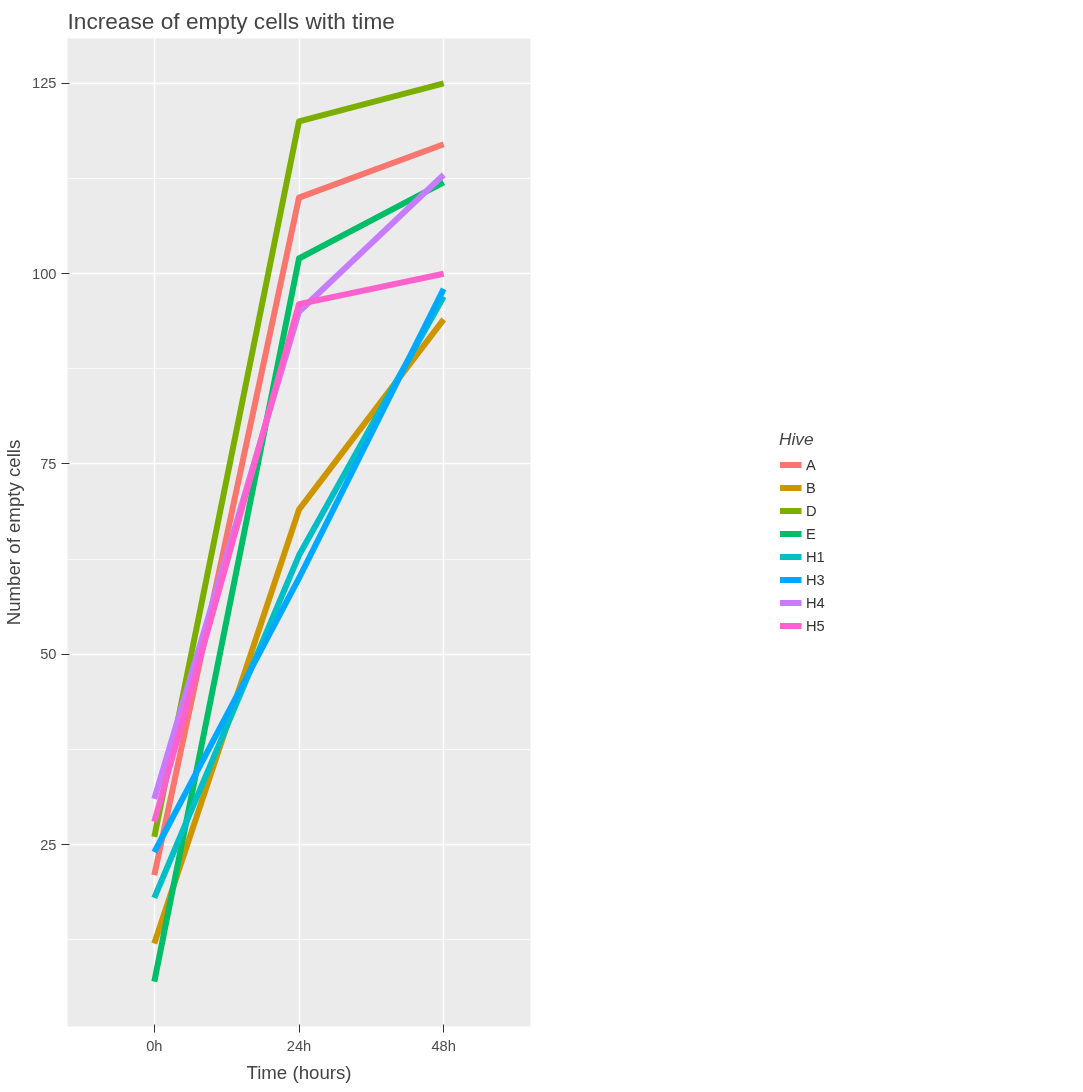 The height and width of the screenshot is (1092, 1083). I want to click on legend-label: E, so click(811, 533).